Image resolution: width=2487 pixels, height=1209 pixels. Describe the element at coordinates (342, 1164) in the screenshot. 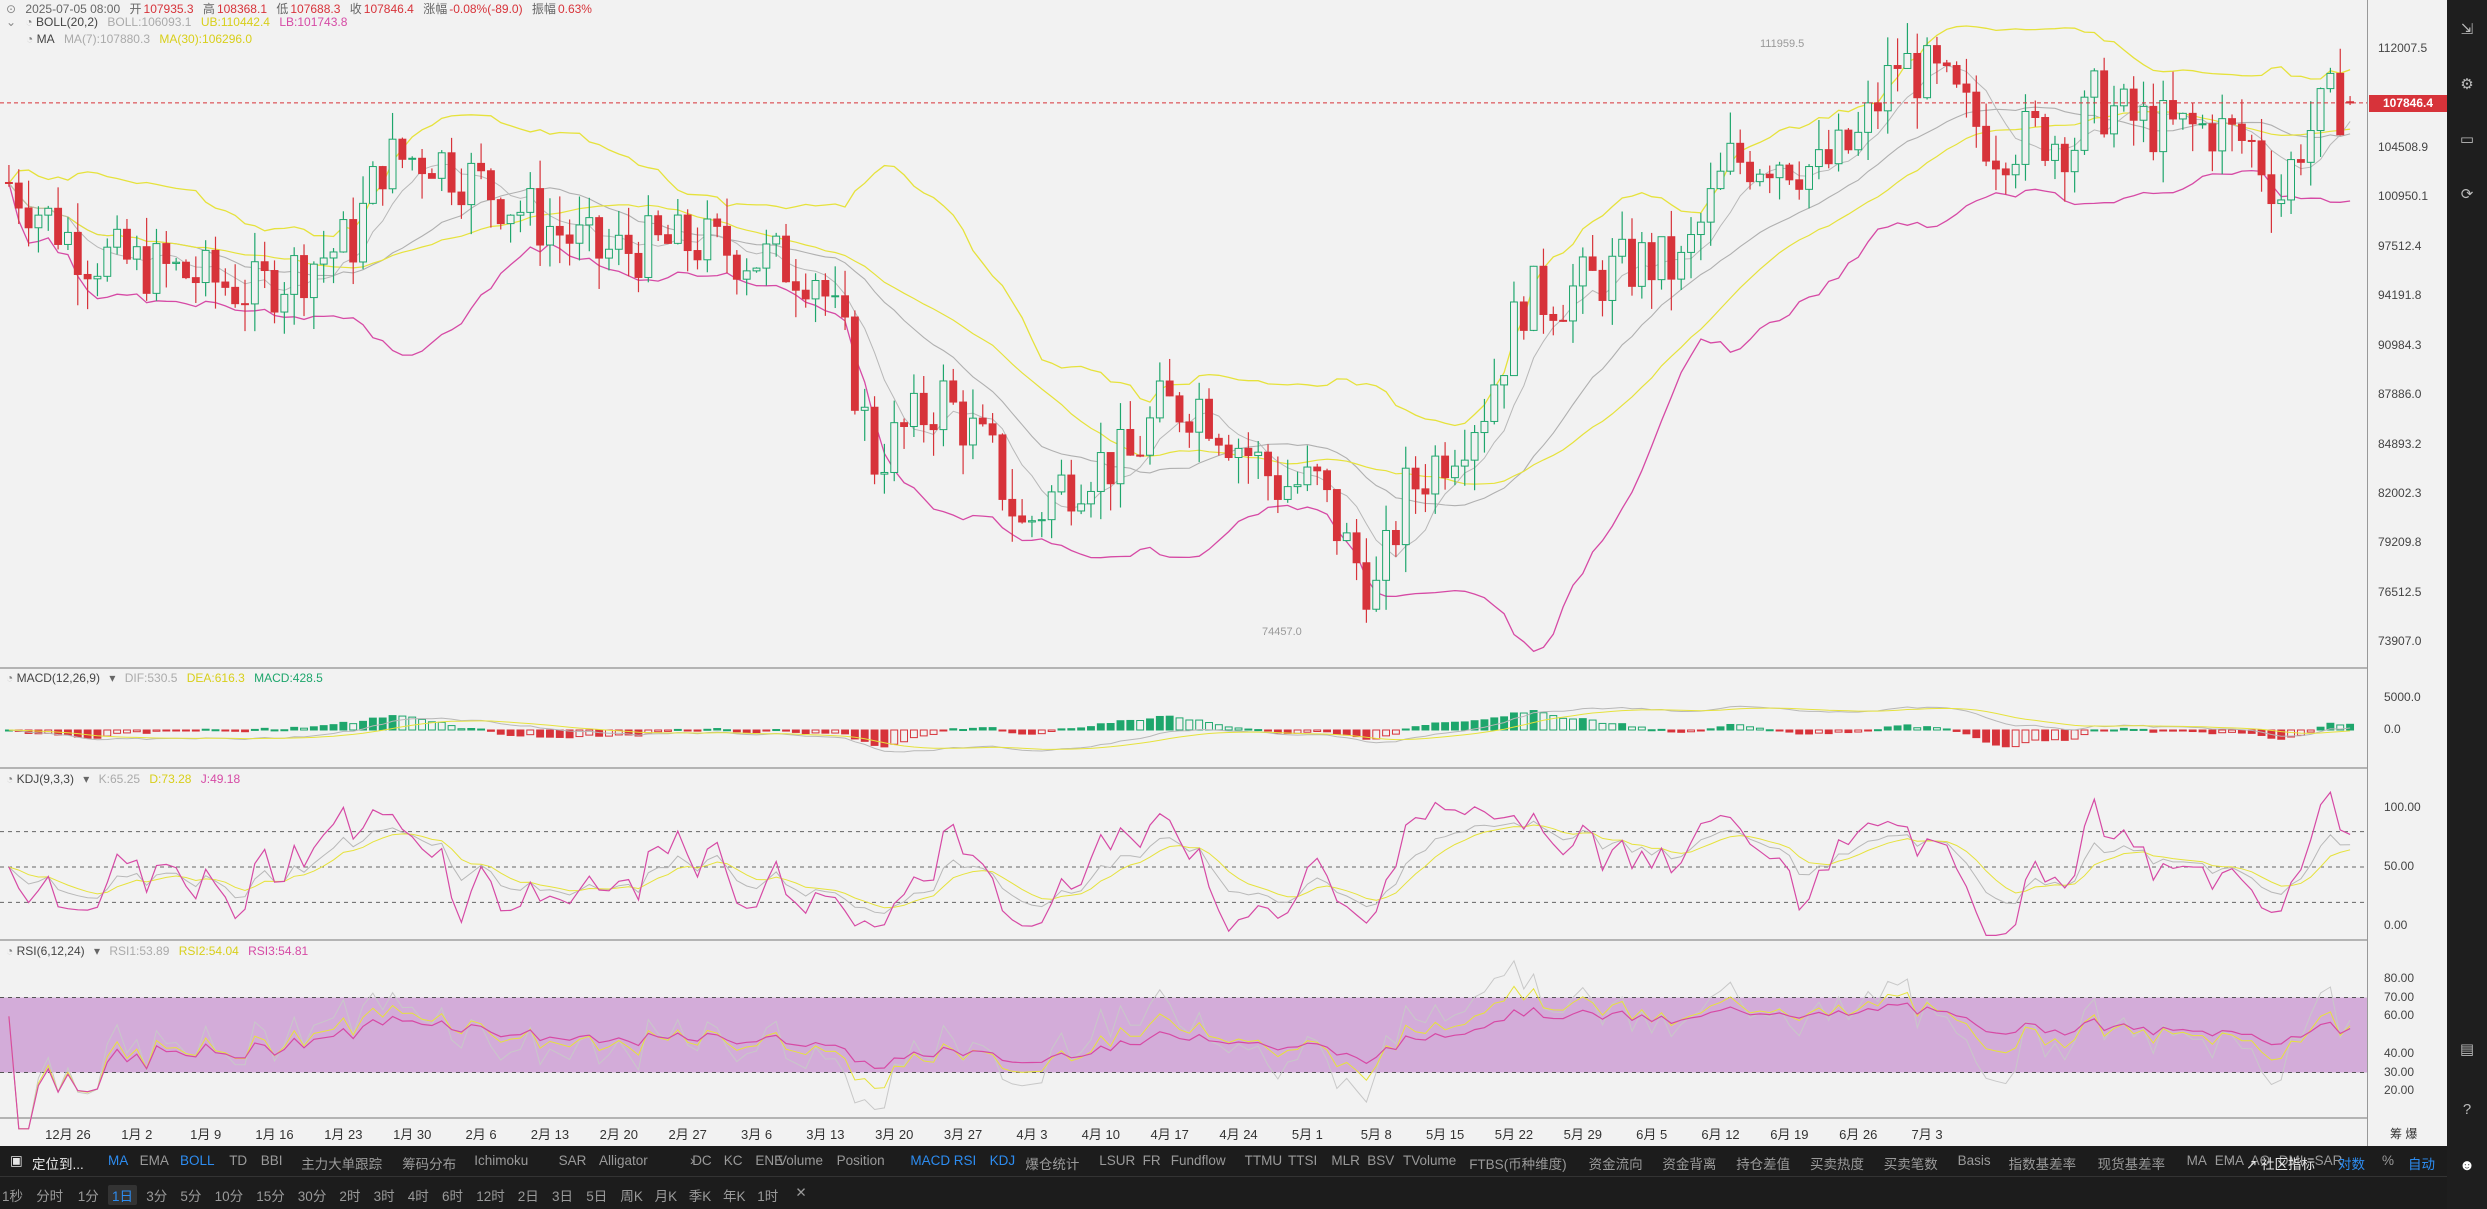

I see `main-indicator-主力大单跟踪: 主力大单跟踪` at that location.